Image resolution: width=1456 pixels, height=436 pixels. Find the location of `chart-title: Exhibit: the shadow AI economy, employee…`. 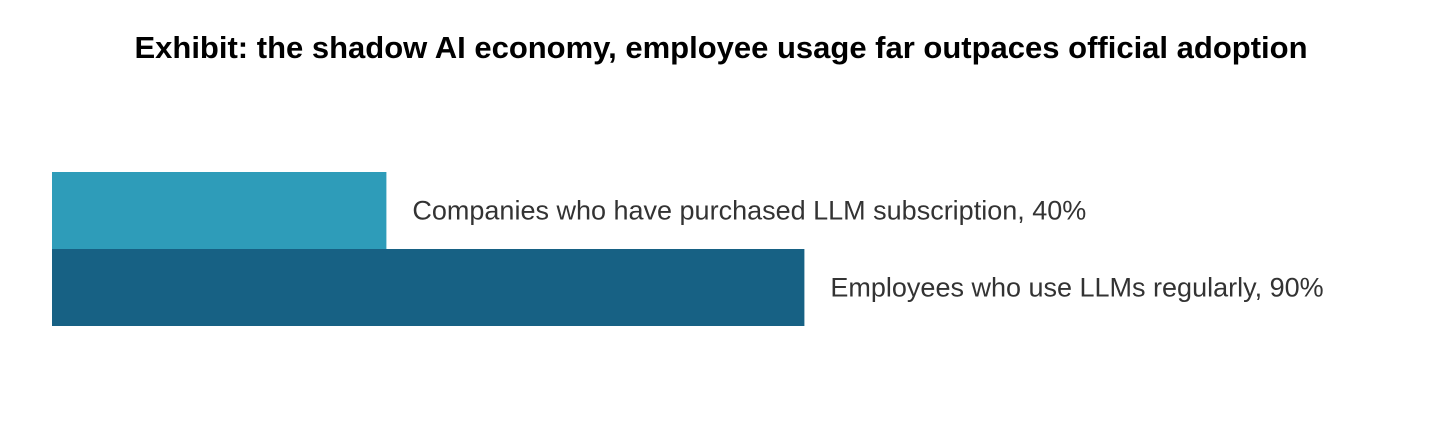

chart-title: Exhibit: the shadow AI economy, employee… is located at coordinates (720, 47).